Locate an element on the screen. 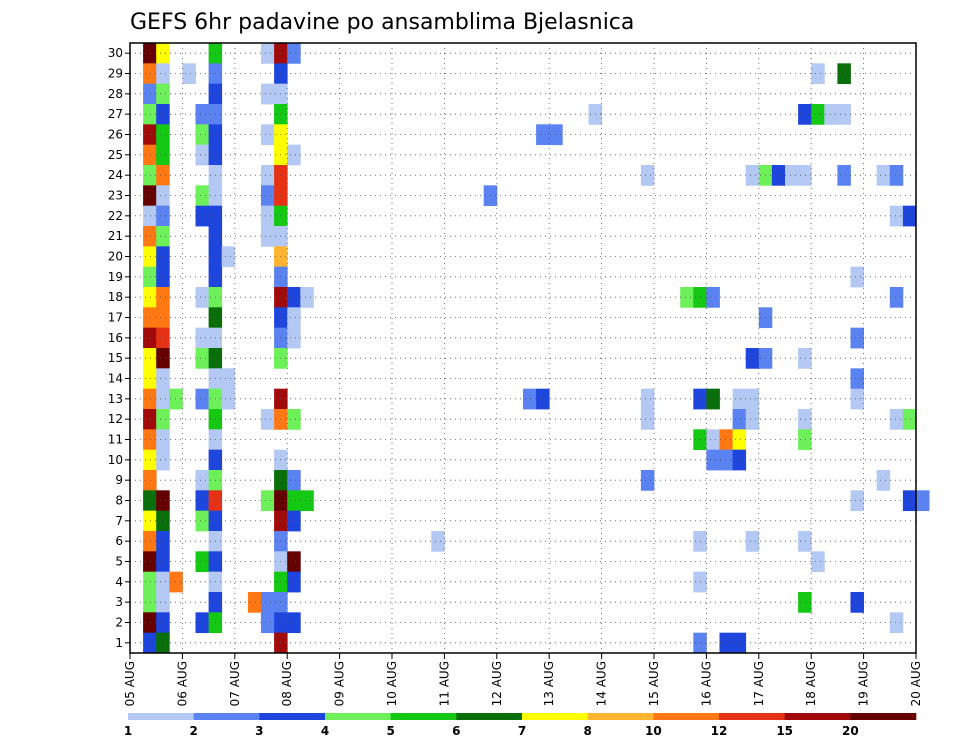 Image resolution: width=960 pixels, height=742 pixels. y-tick-label: 13 is located at coordinates (115, 399).